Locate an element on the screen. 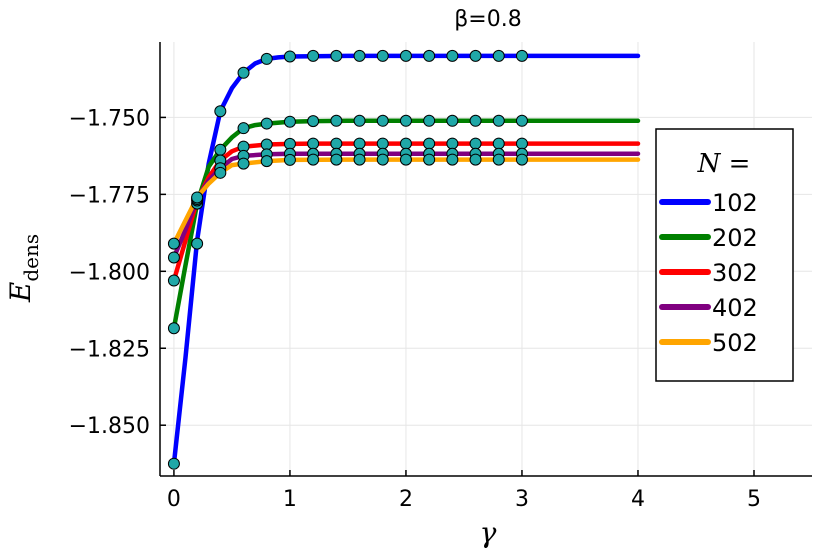 Image resolution: width=830 pixels, height=554 pixels. legend-title: N = is located at coordinates (724, 164).